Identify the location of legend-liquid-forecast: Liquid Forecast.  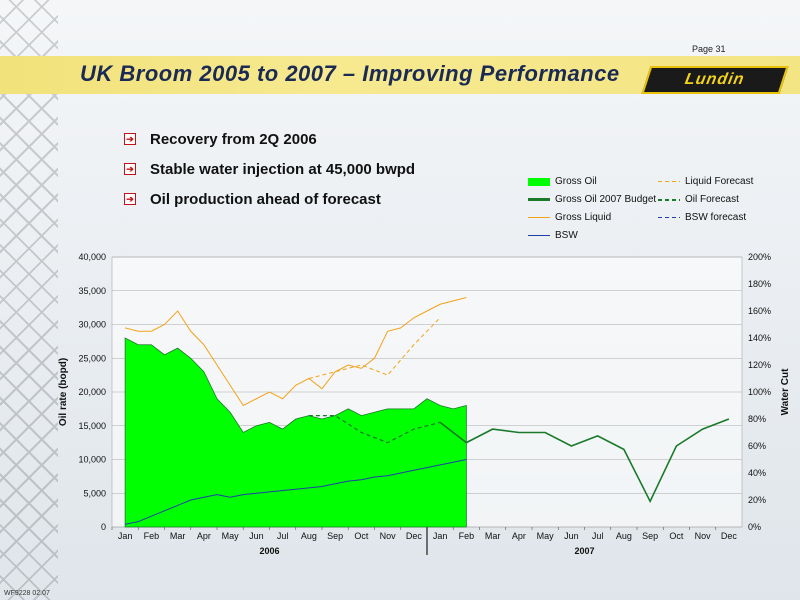
(705, 181).